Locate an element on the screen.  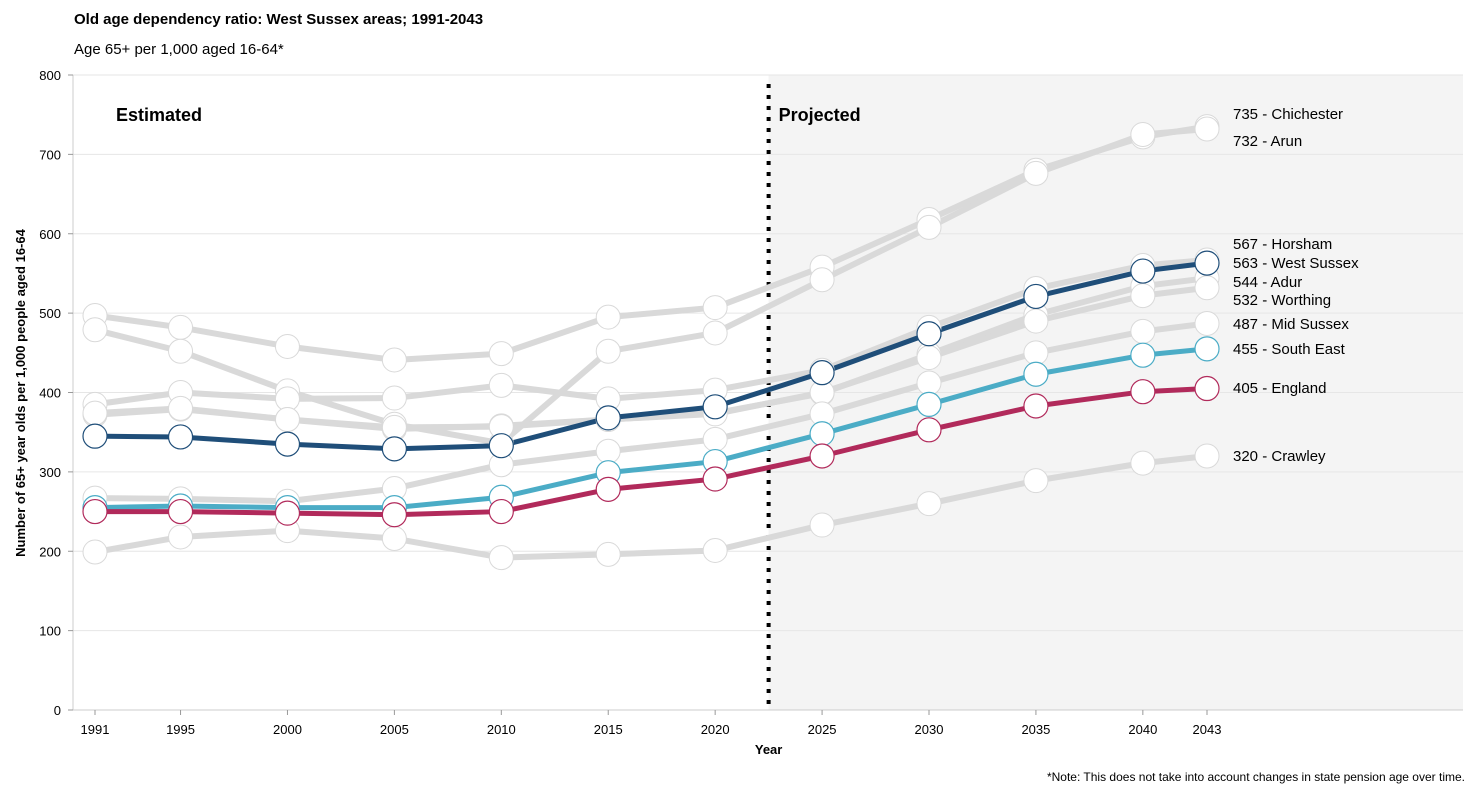
chart-subtitle: Age 65+ per 1,000 aged 16-64* is located at coordinates (179, 49).